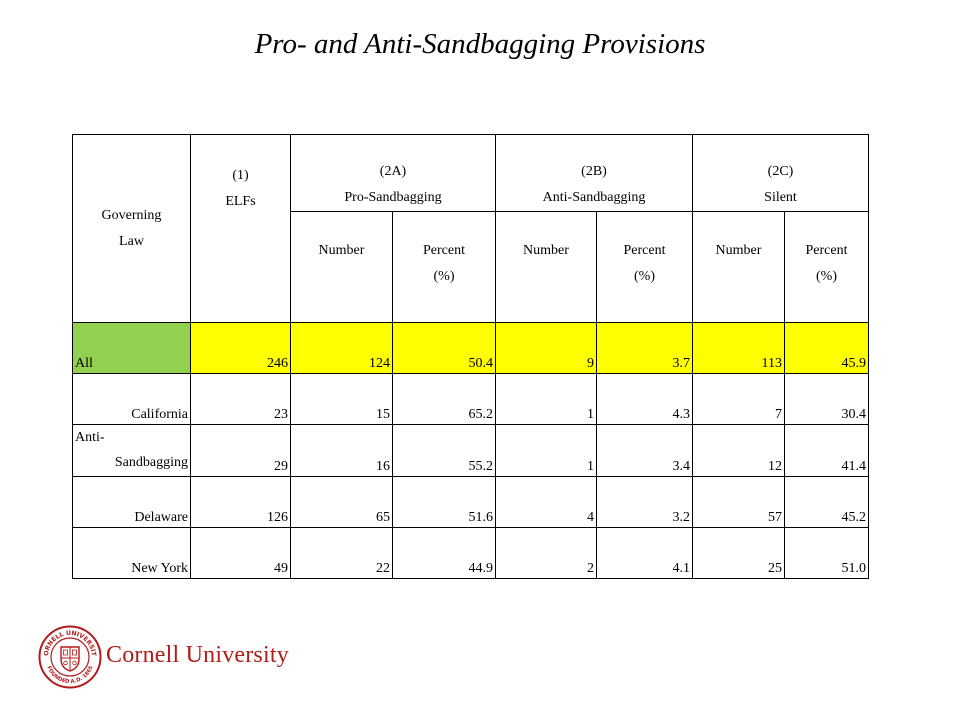  I want to click on header-text: Governing, so click(131, 215).